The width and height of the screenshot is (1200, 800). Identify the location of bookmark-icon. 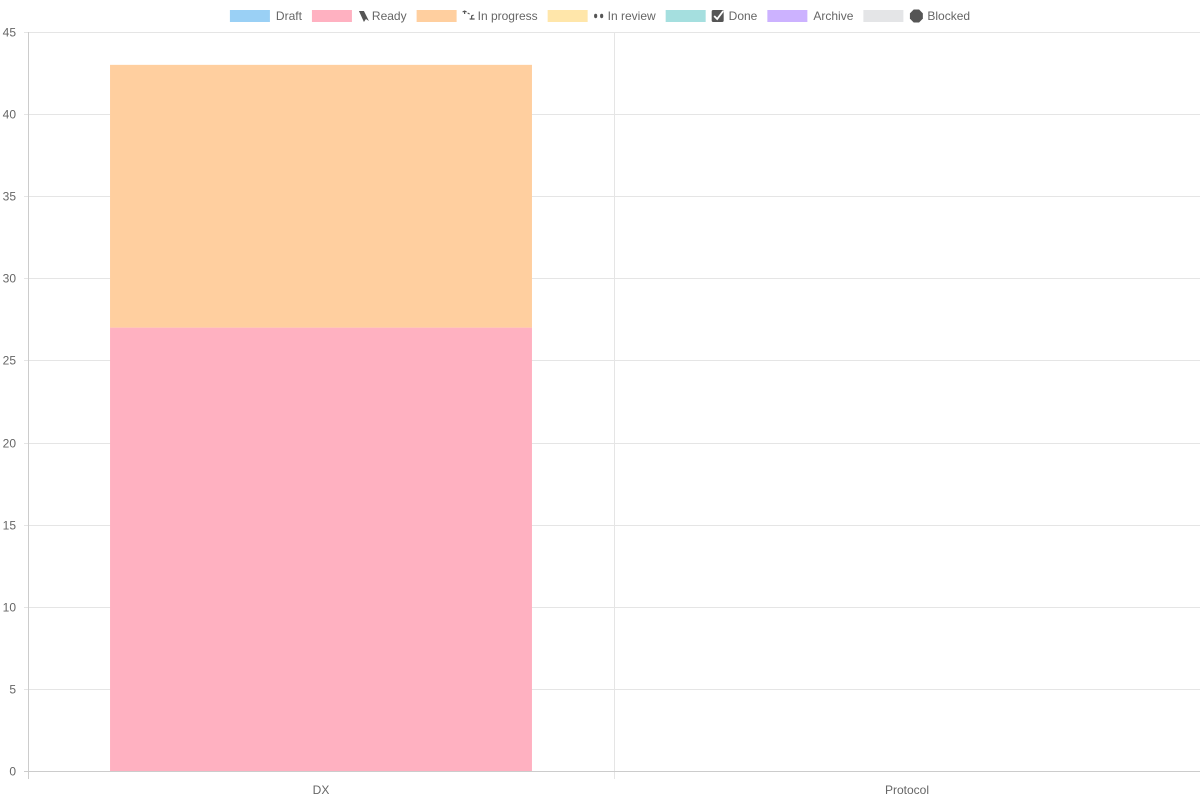
(363, 16).